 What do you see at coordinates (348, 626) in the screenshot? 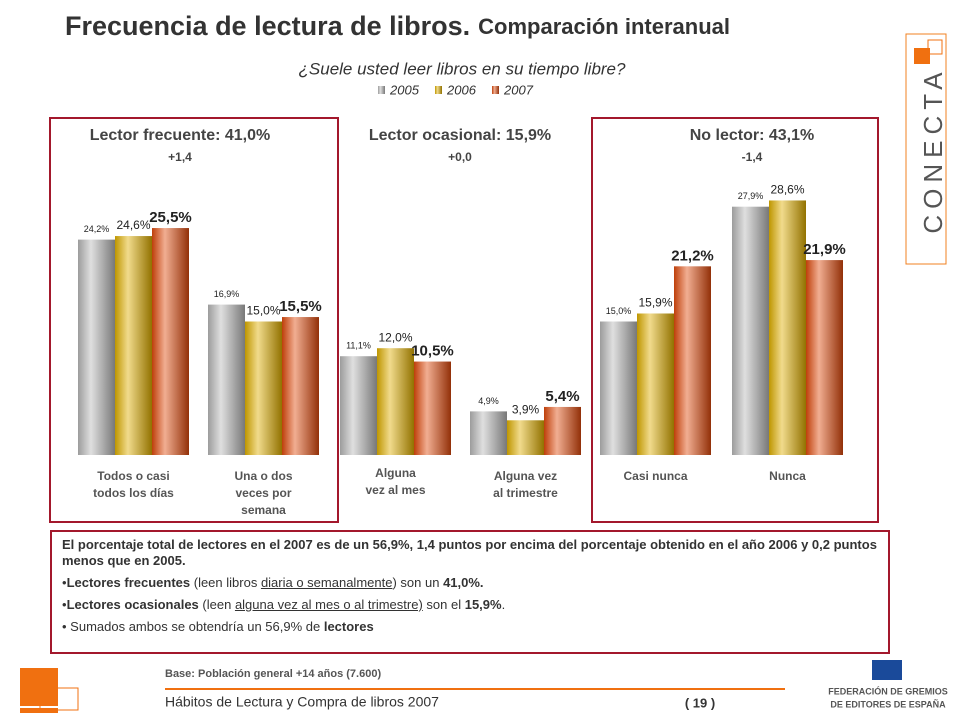
I see `note-text: lectores` at bounding box center [348, 626].